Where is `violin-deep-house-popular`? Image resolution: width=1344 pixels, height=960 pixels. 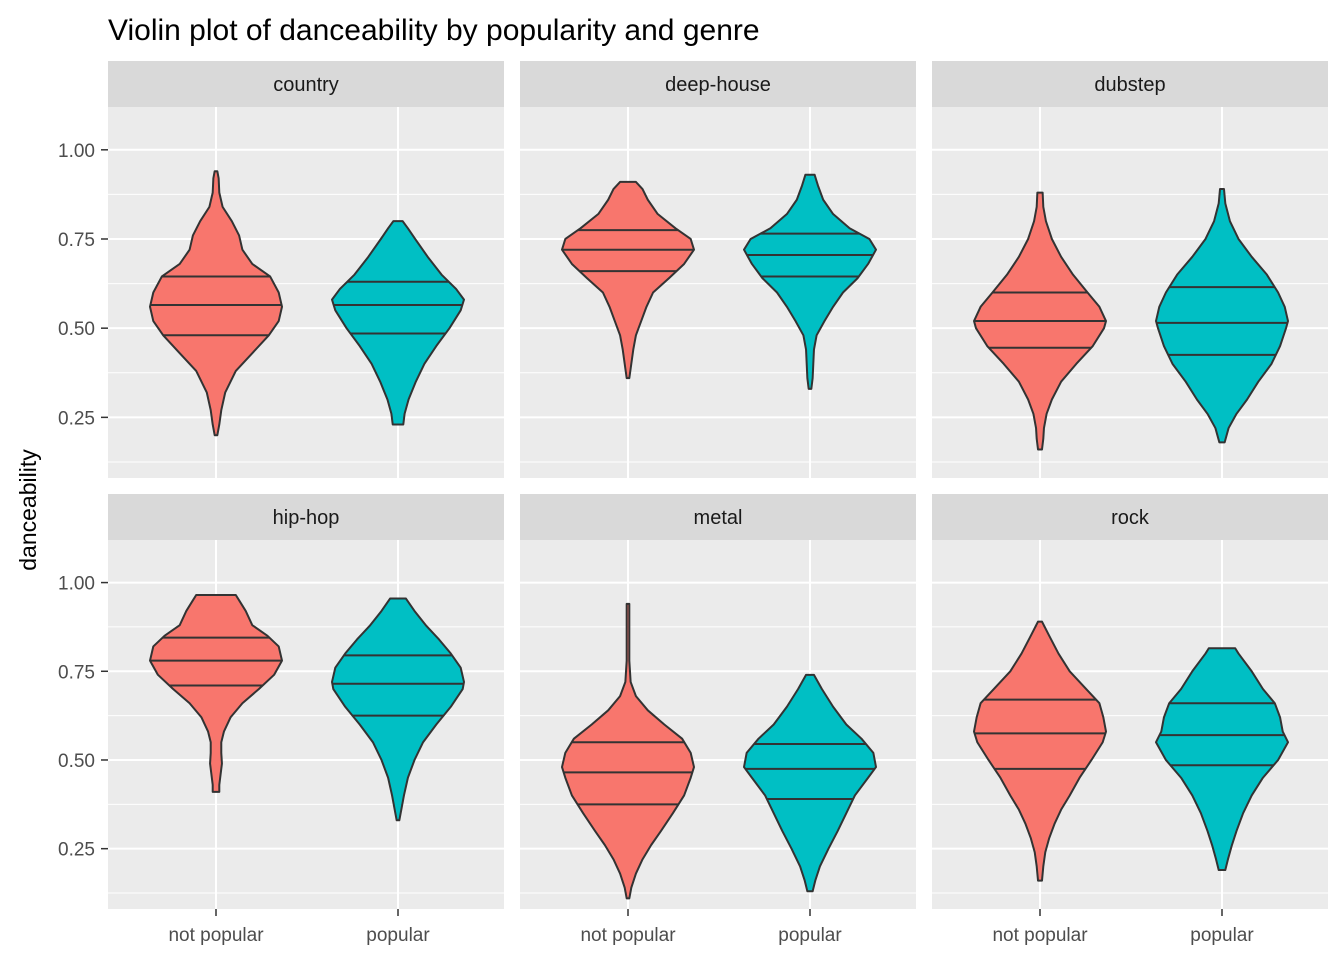 violin-deep-house-popular is located at coordinates (810, 281).